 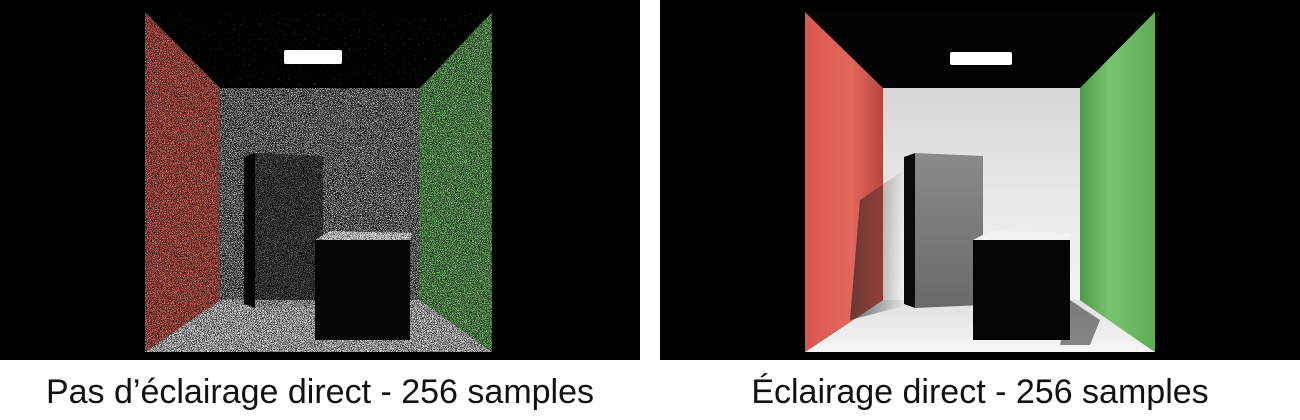 What do you see at coordinates (182, 182) in the screenshot?
I see `left-wall-red` at bounding box center [182, 182].